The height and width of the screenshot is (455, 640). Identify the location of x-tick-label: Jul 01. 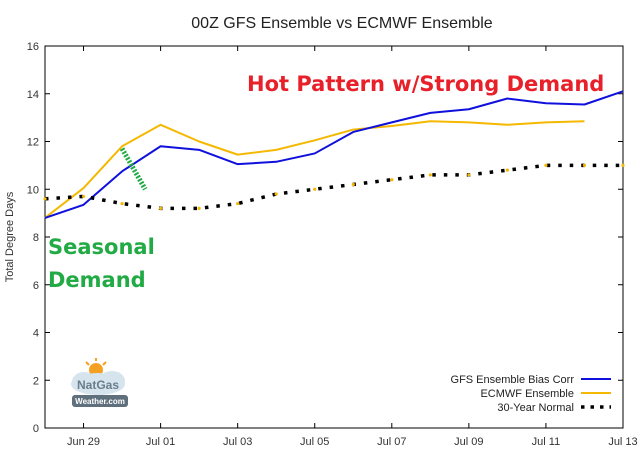
(160, 442).